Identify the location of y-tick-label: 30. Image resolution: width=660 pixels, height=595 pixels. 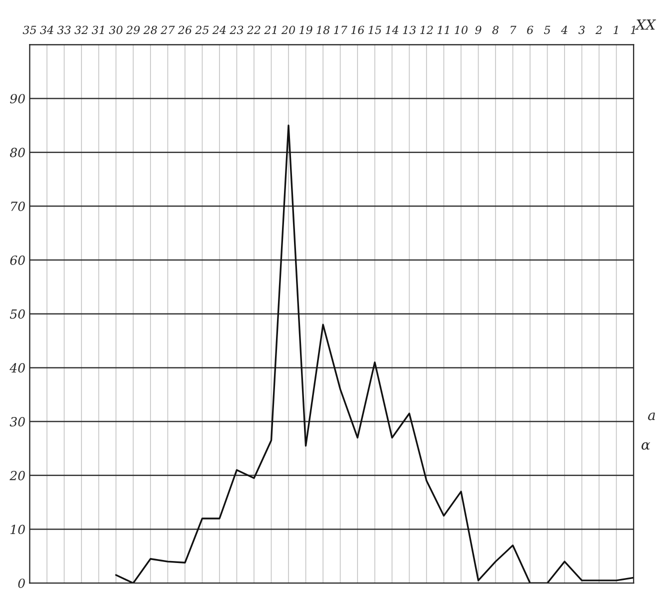
(17, 421).